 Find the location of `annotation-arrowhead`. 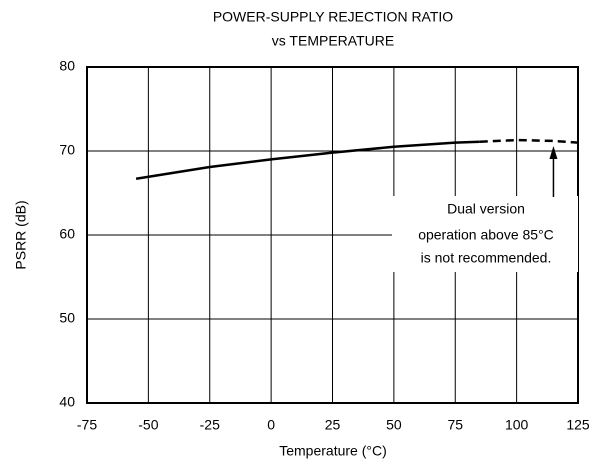

annotation-arrowhead is located at coordinates (553, 152).